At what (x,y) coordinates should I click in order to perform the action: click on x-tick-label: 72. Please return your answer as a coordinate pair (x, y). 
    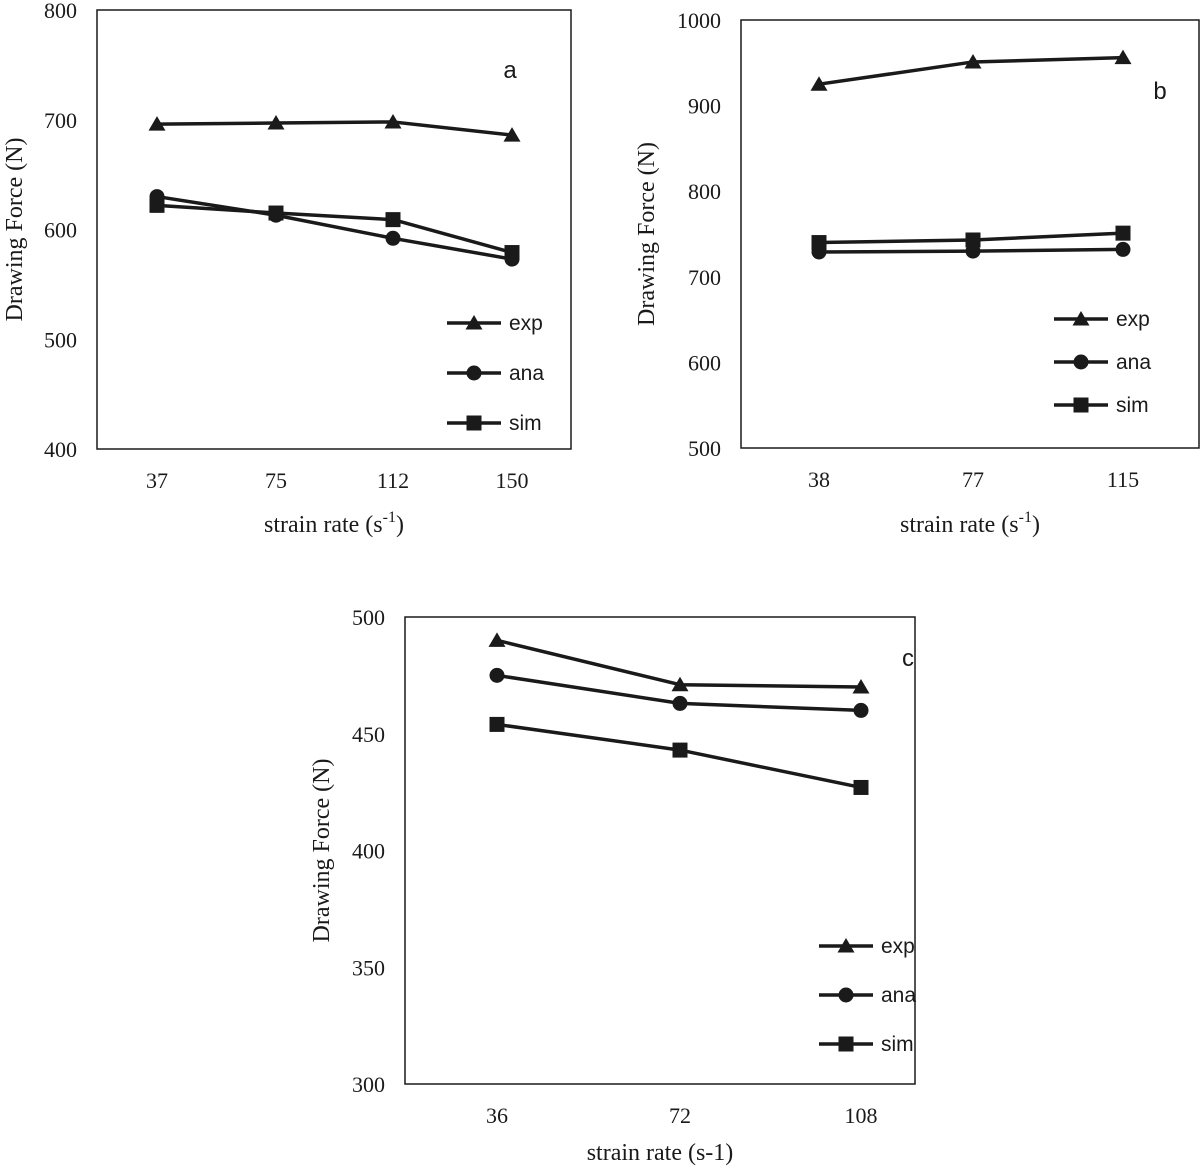
    Looking at the image, I should click on (680, 1115).